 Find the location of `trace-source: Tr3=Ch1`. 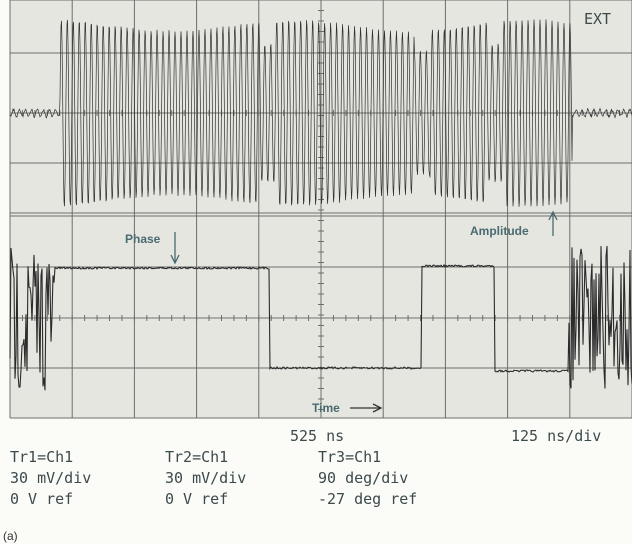

trace-source: Tr3=Ch1 is located at coordinates (349, 457).